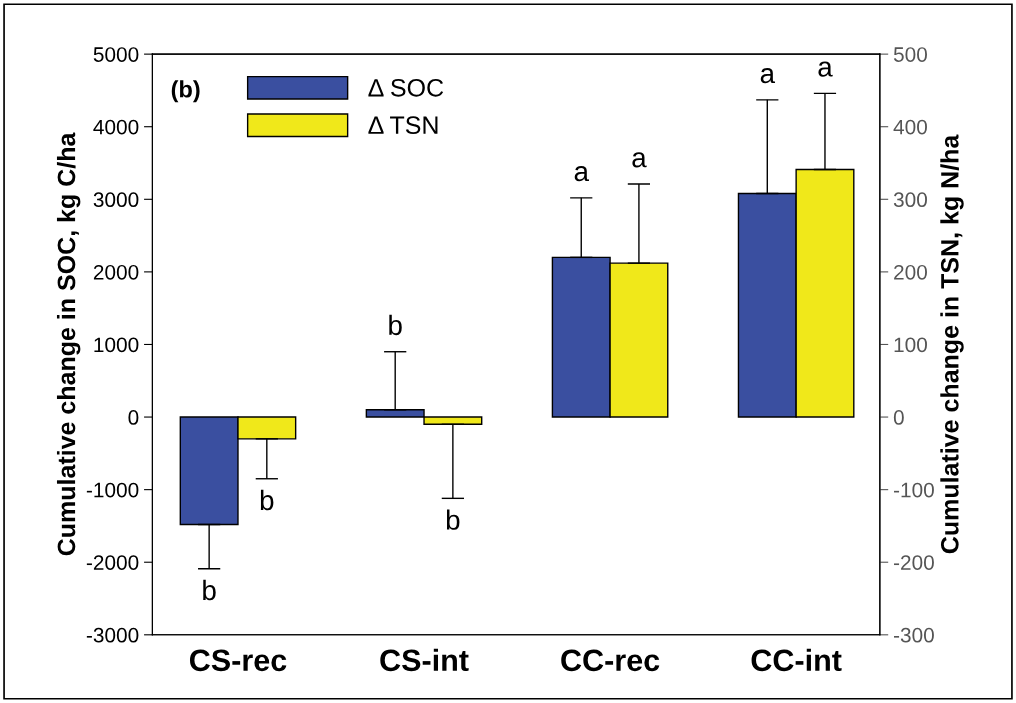 Image resolution: width=1016 pixels, height=703 pixels. I want to click on legend-label: Δ SOC, so click(406, 87).